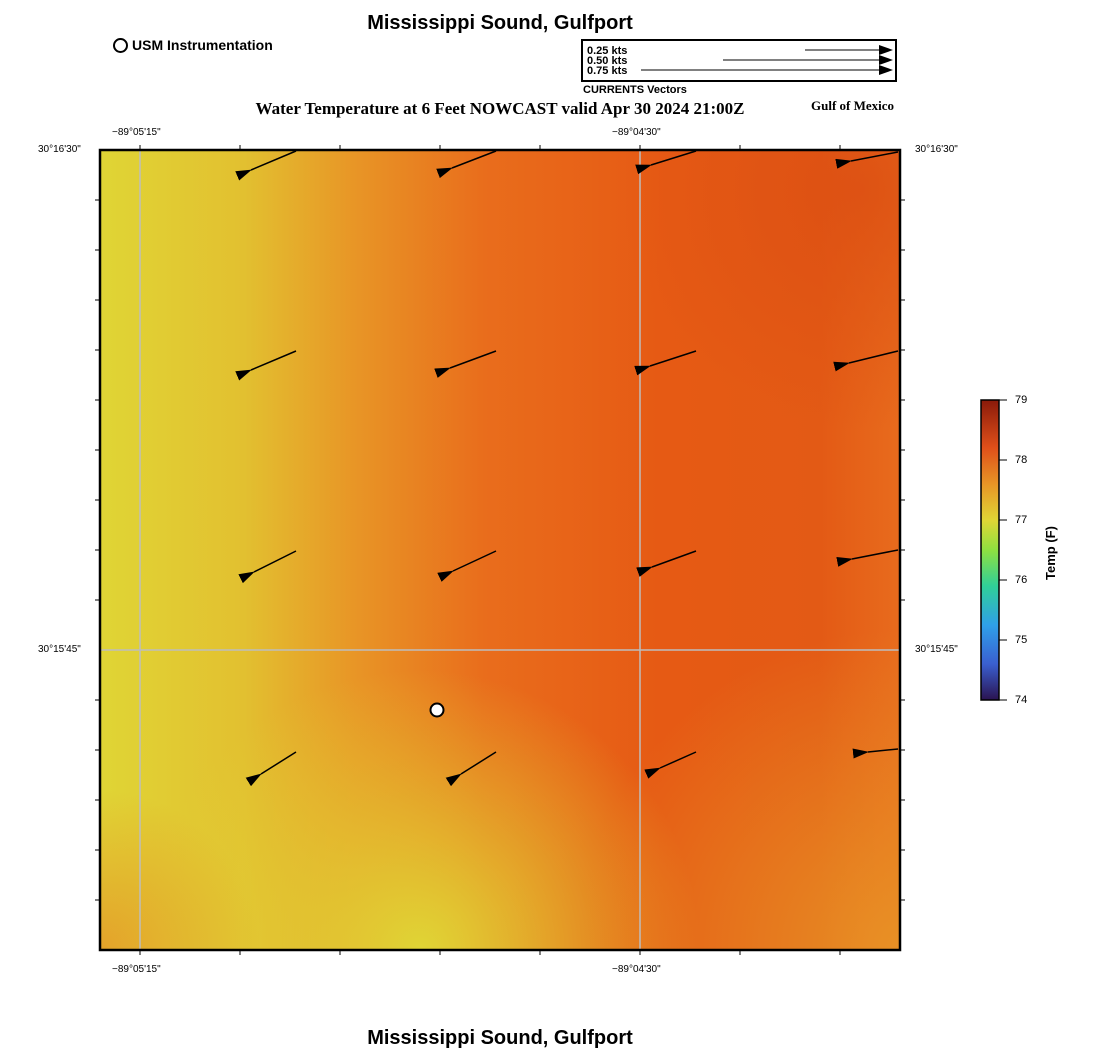  I want to click on colorbar, so click(993, 550).